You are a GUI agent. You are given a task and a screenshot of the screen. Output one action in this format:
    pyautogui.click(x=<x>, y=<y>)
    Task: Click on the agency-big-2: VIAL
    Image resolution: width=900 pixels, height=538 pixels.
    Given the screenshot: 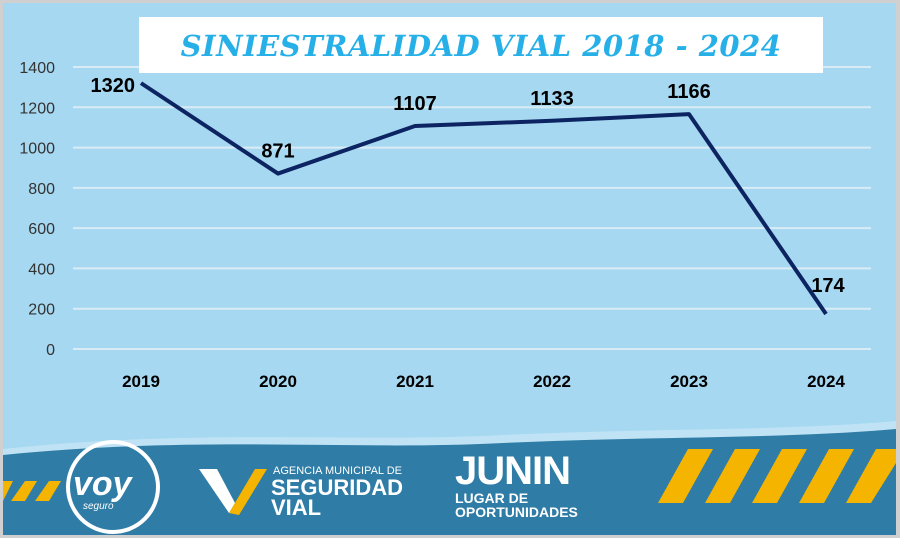 What is the action you would take?
    pyautogui.click(x=296, y=507)
    